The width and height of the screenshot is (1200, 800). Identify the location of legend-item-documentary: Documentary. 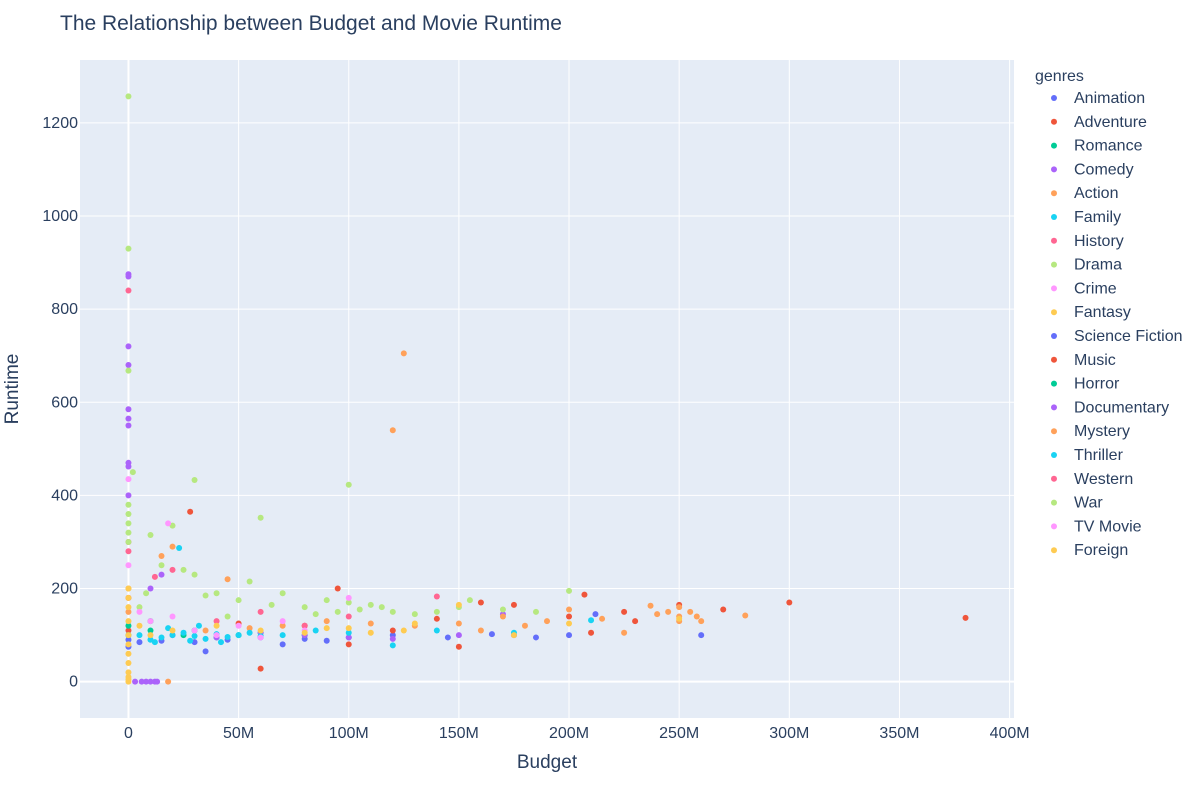
(1110, 407).